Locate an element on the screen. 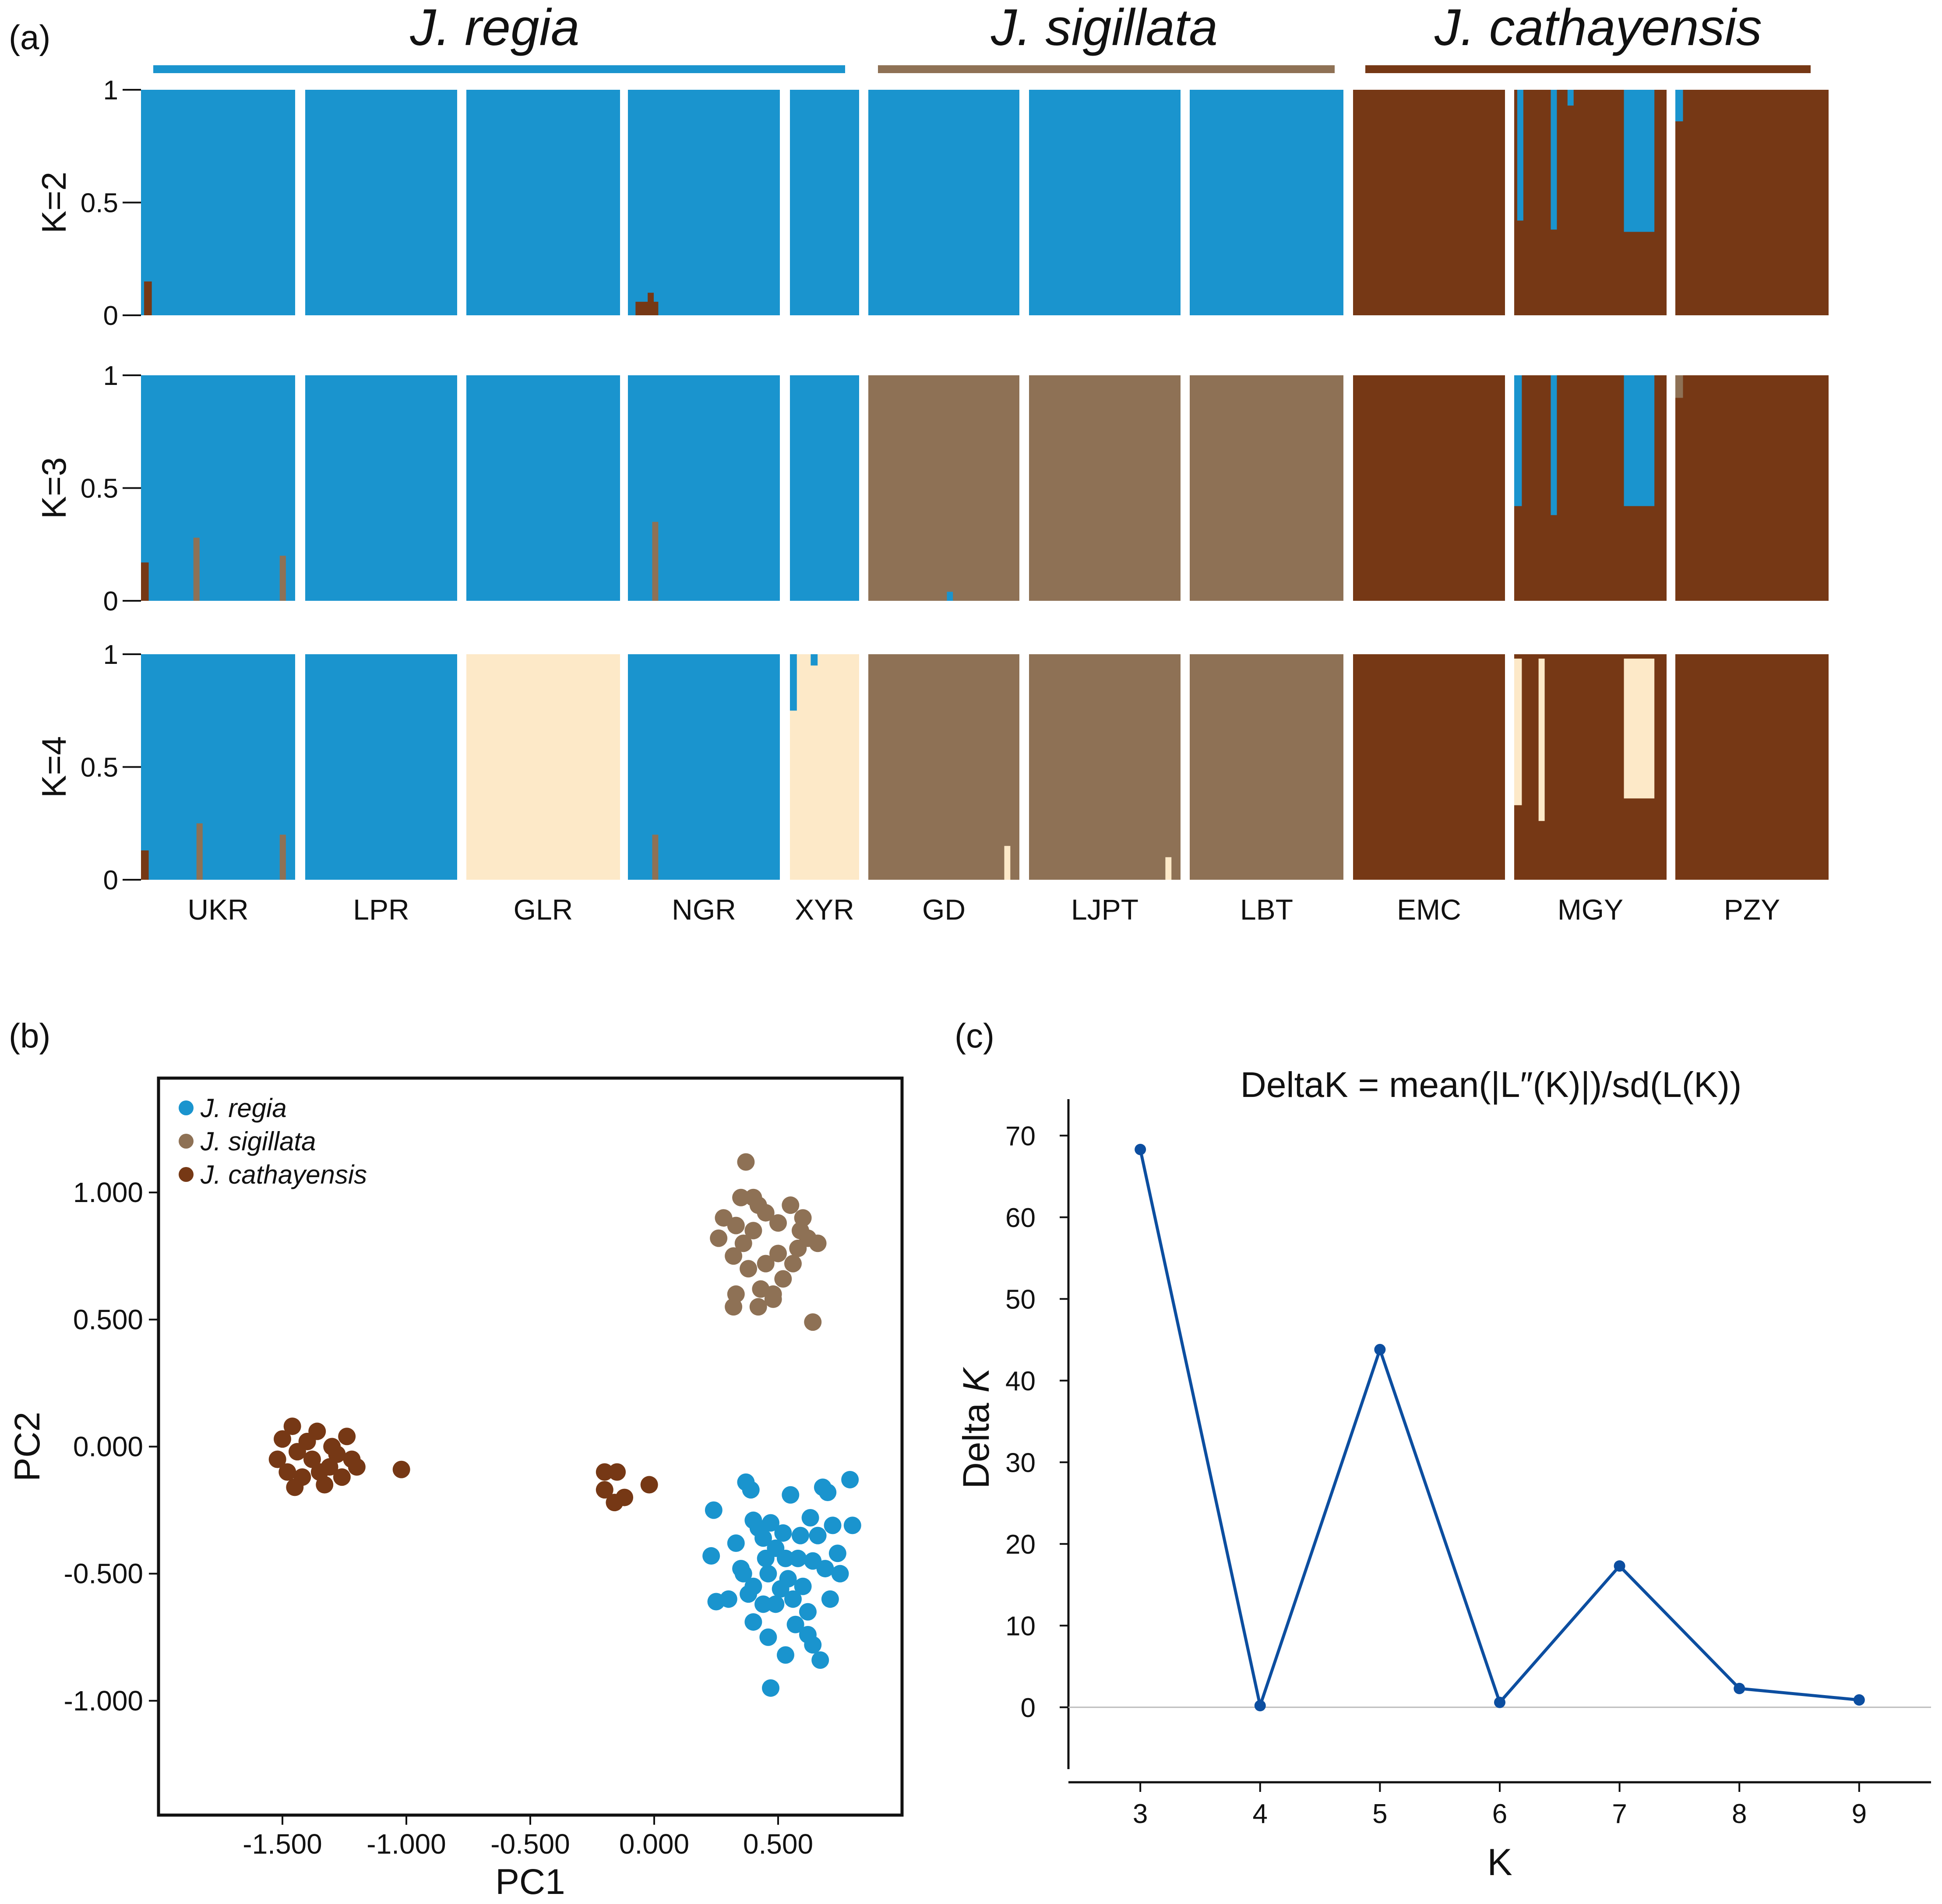 The image size is (1942, 1904). population-label-glr: GLR is located at coordinates (543, 909).